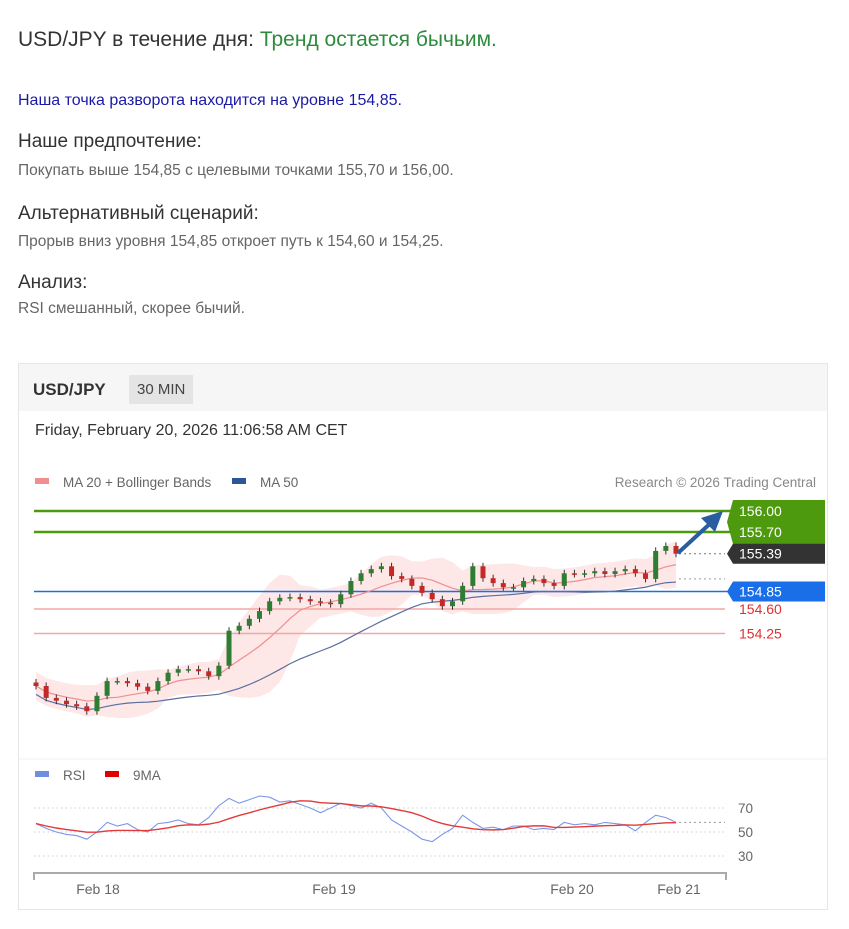 This screenshot has height=929, width=849. Describe the element at coordinates (423, 387) in the screenshot. I see `chart-header: USD/JPY 30 MIN` at that location.